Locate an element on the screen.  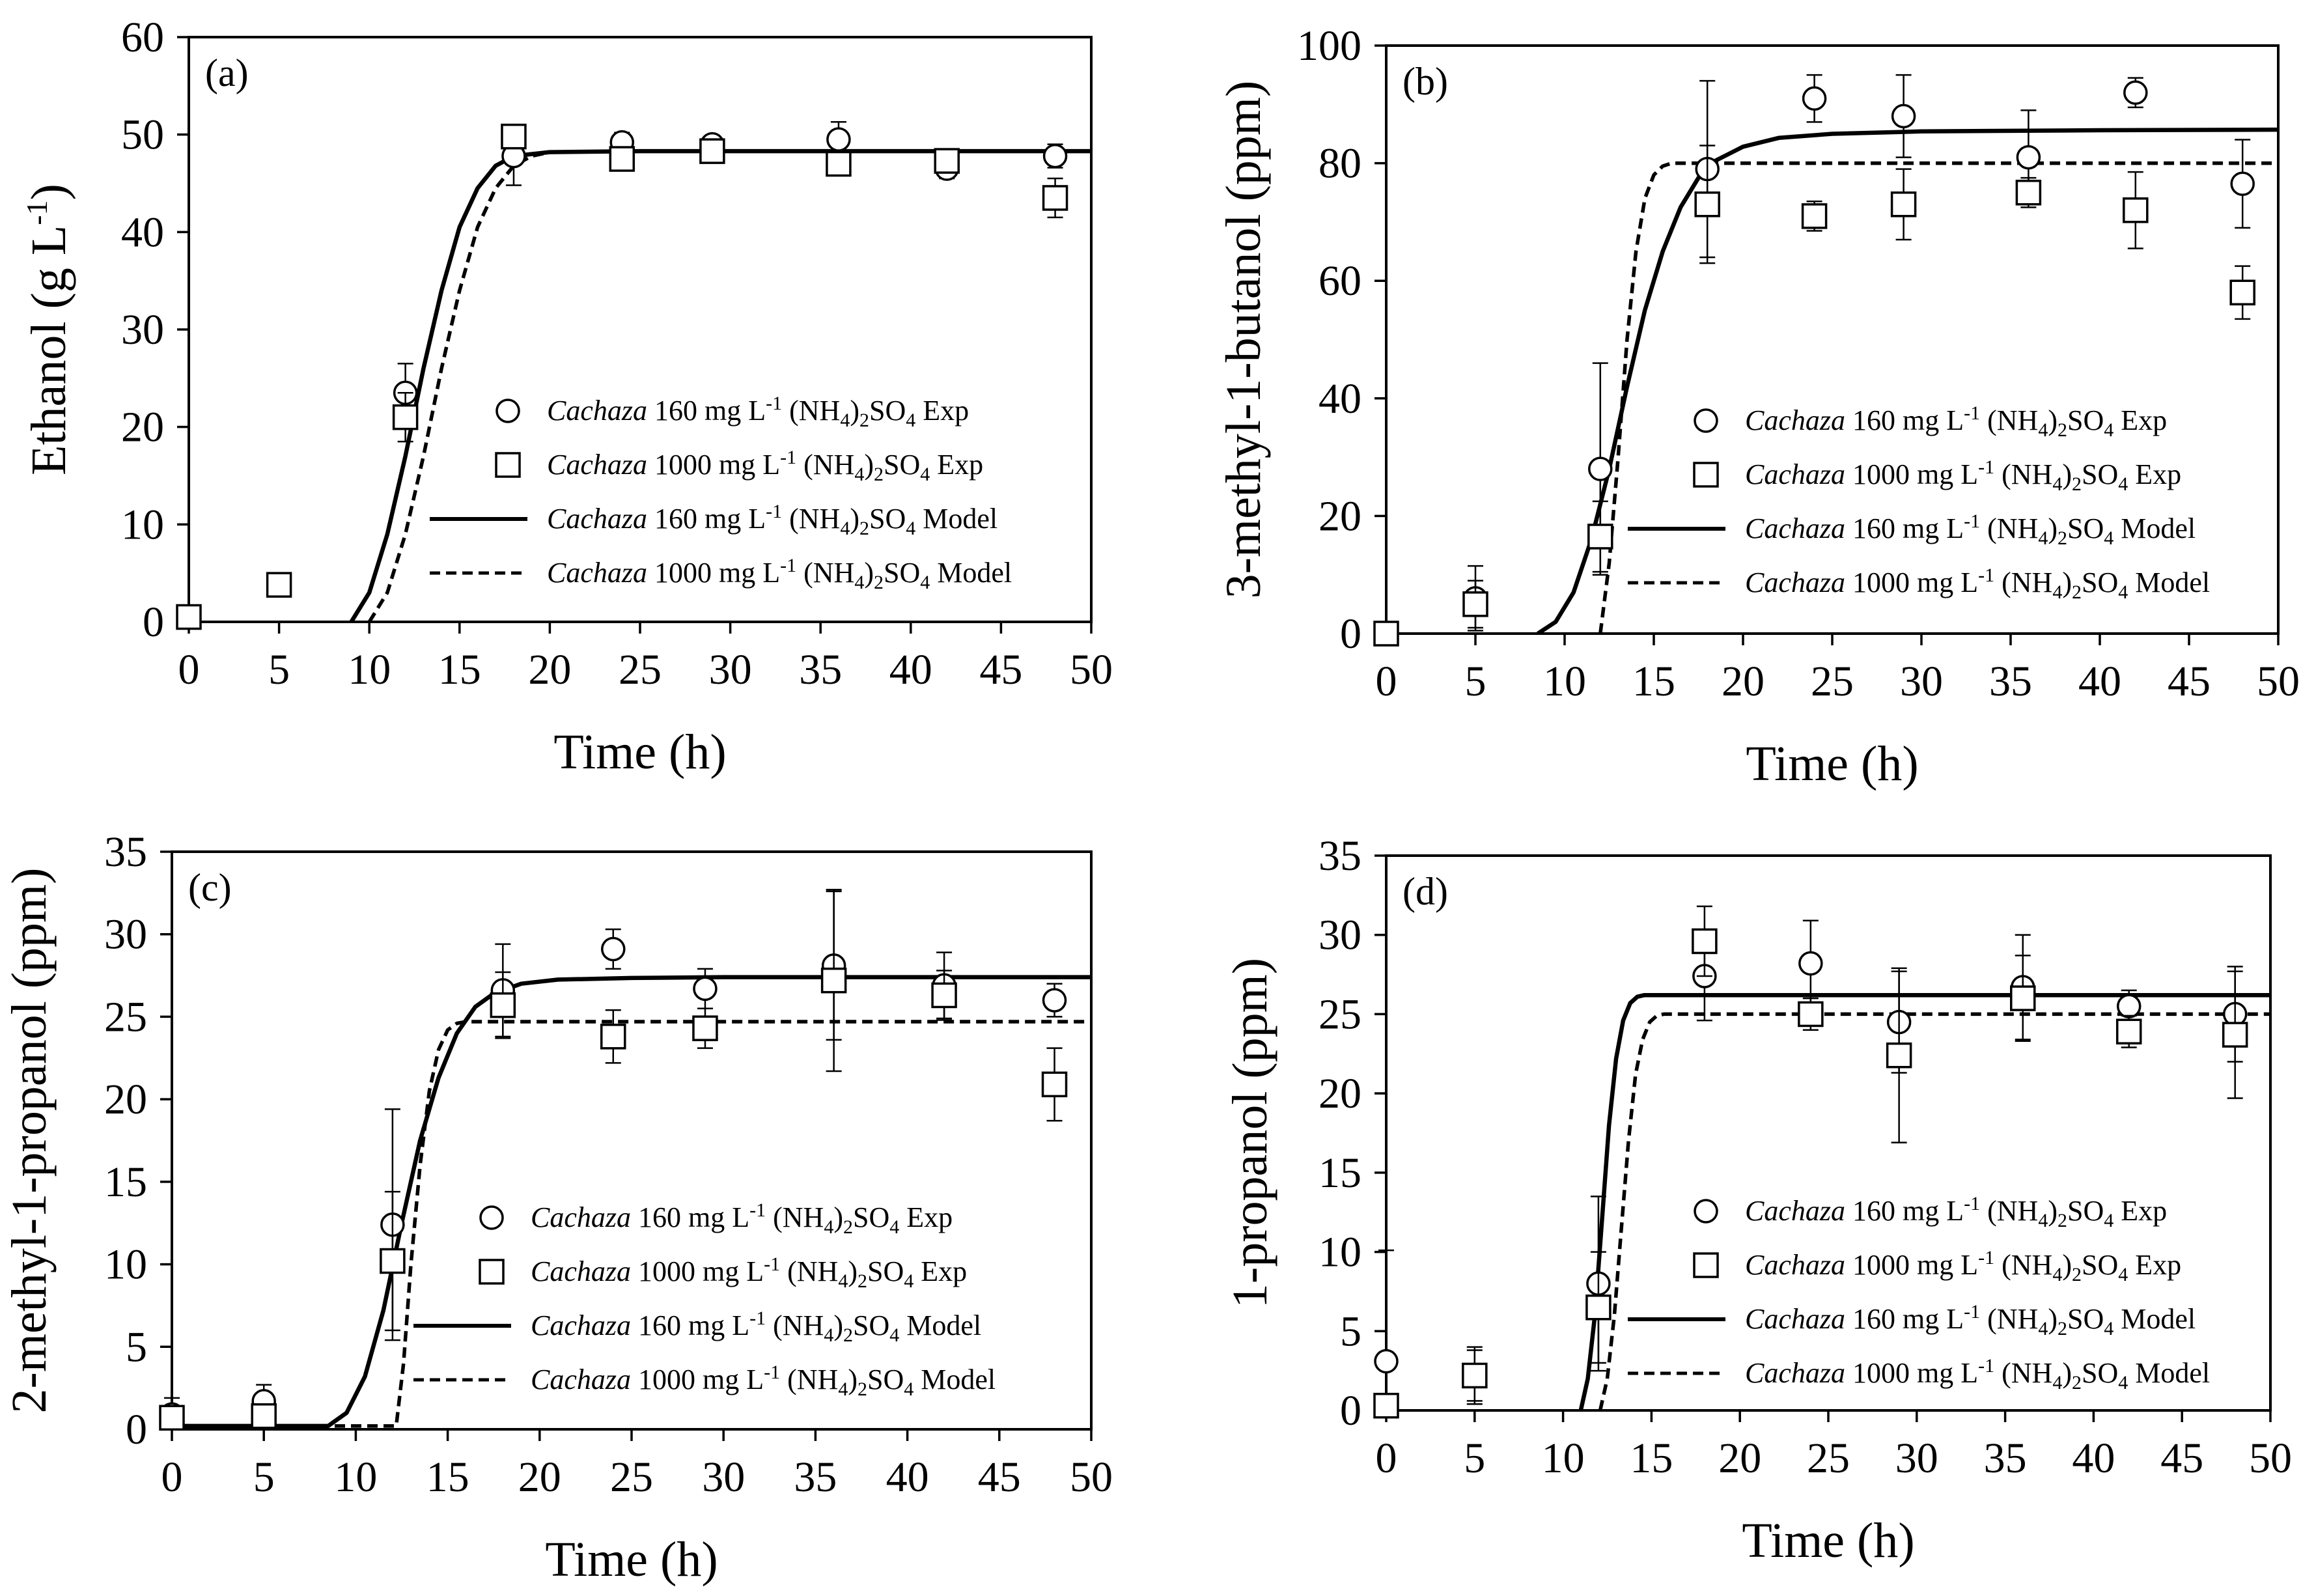
y-tick-label: 50 is located at coordinates (142, 135).